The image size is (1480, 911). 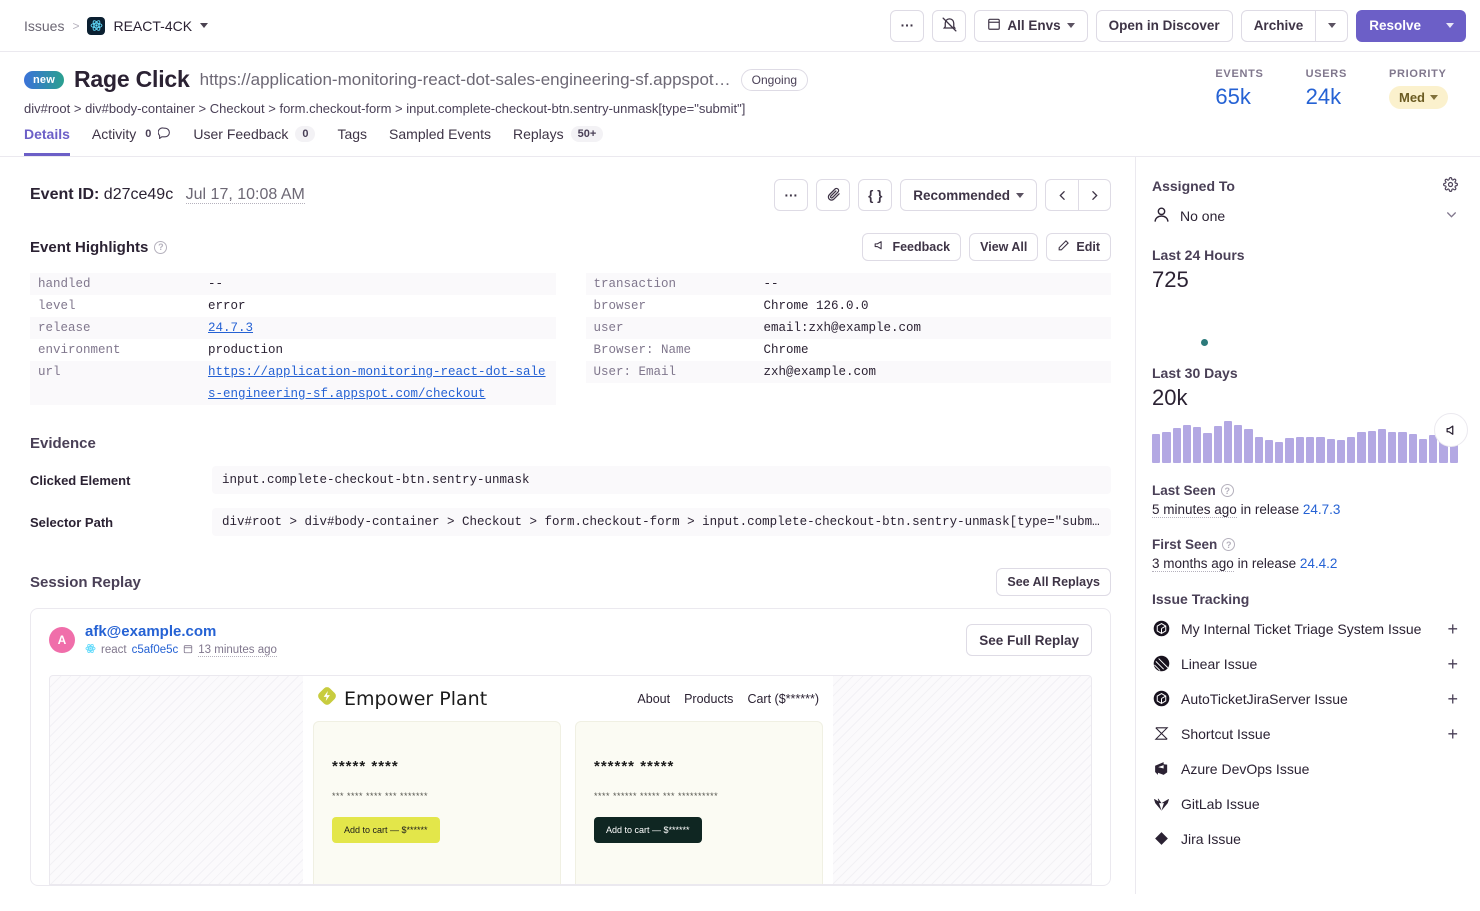 What do you see at coordinates (1305, 803) in the screenshot?
I see `issue-tracking-item: GitLab Issue` at bounding box center [1305, 803].